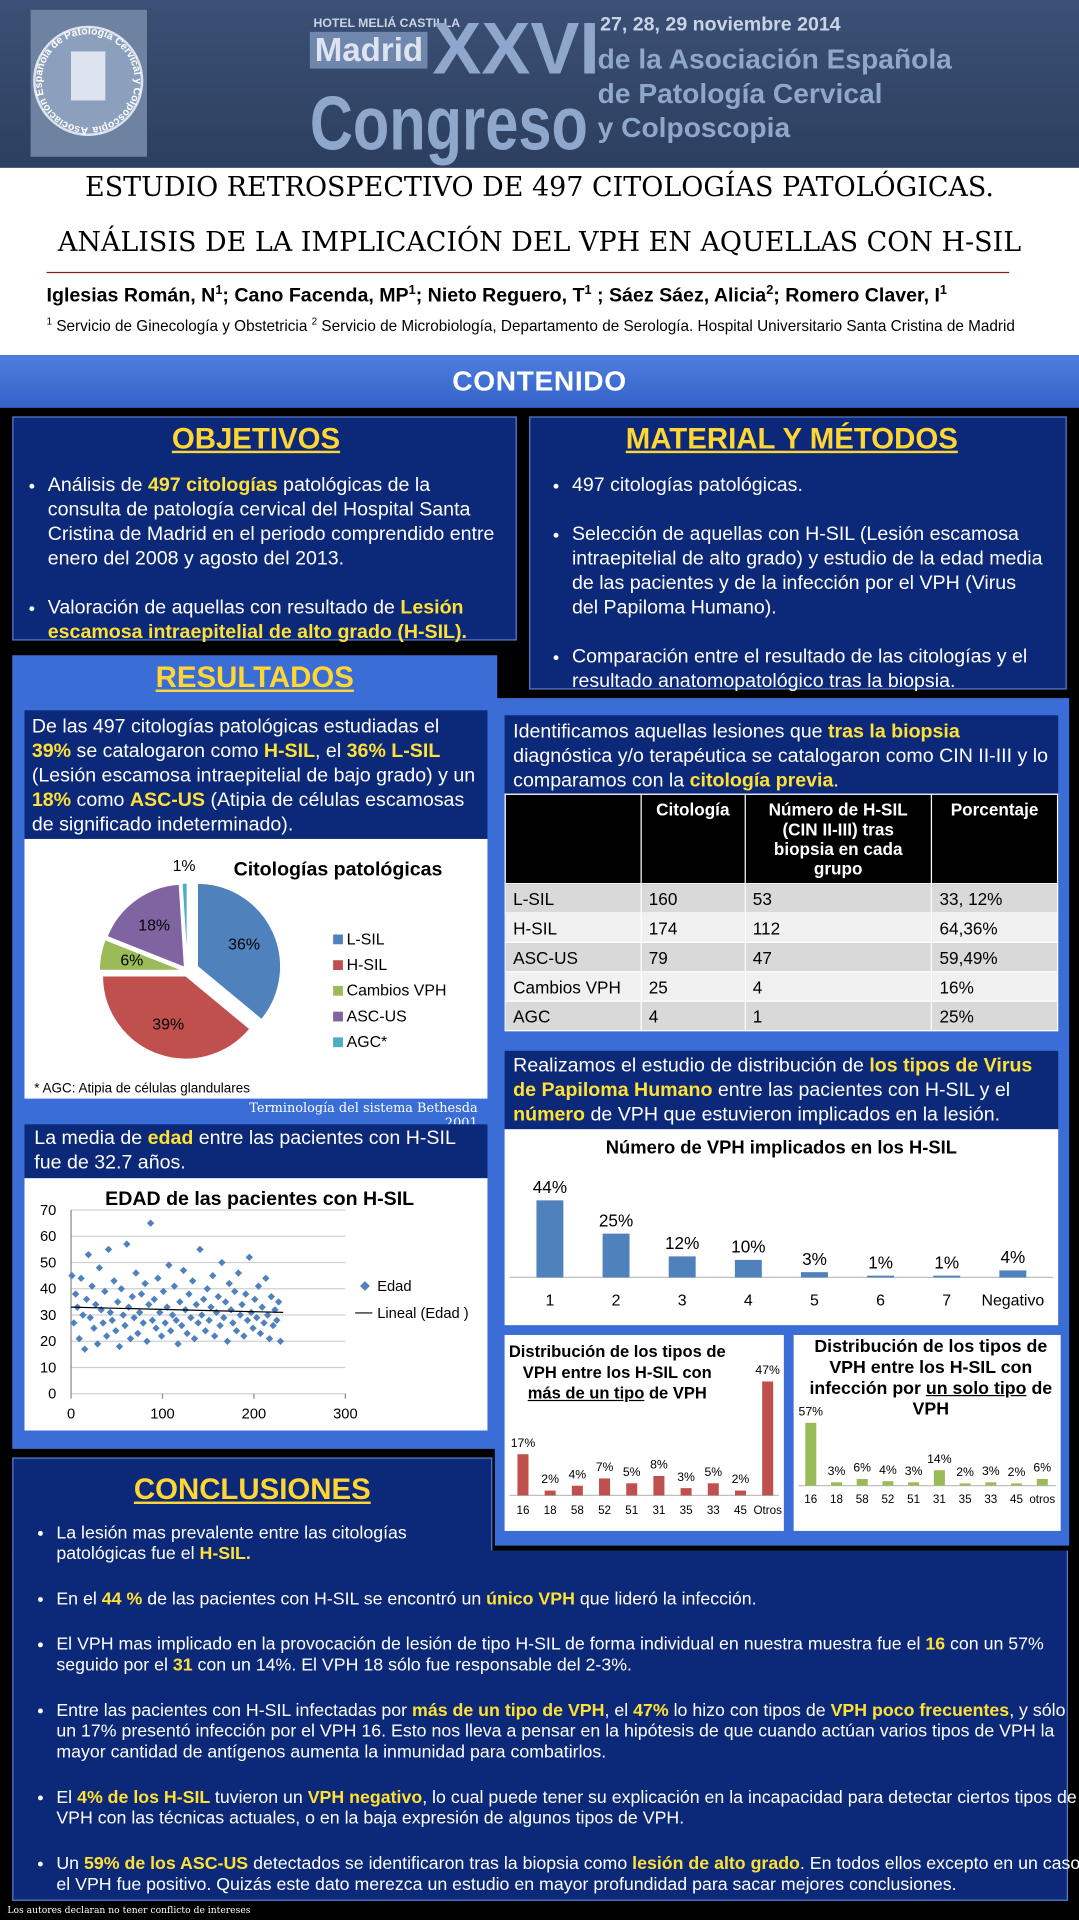 This screenshot has height=1920, width=1079. What do you see at coordinates (48, 1237) in the screenshot?
I see `y-tick-label: 60` at bounding box center [48, 1237].